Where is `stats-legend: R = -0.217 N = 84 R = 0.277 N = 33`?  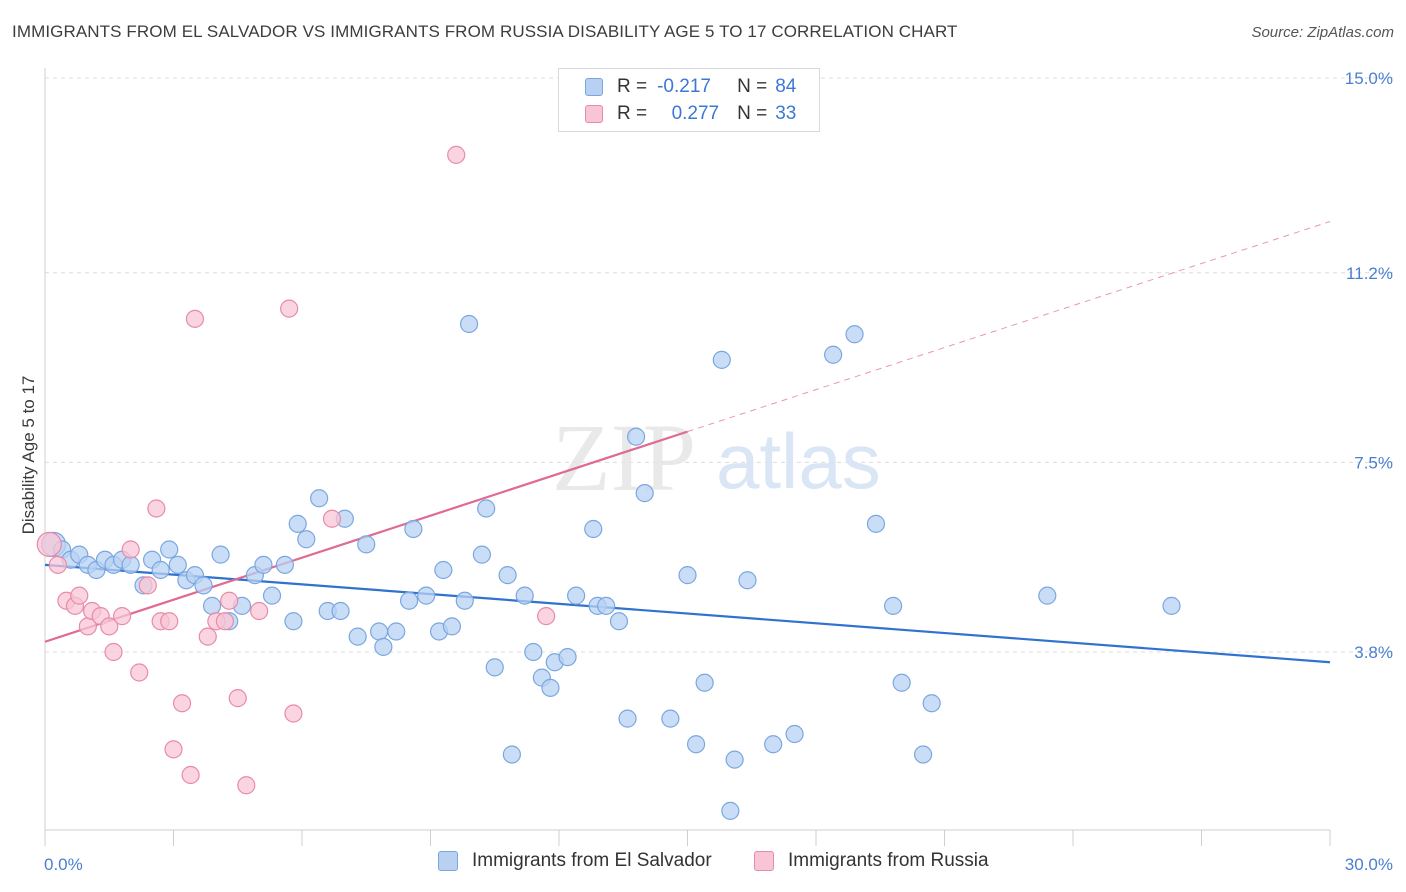
stats-legend: R = -0.217 N = 84 R = 0.277 N = 33 is located at coordinates (689, 100).